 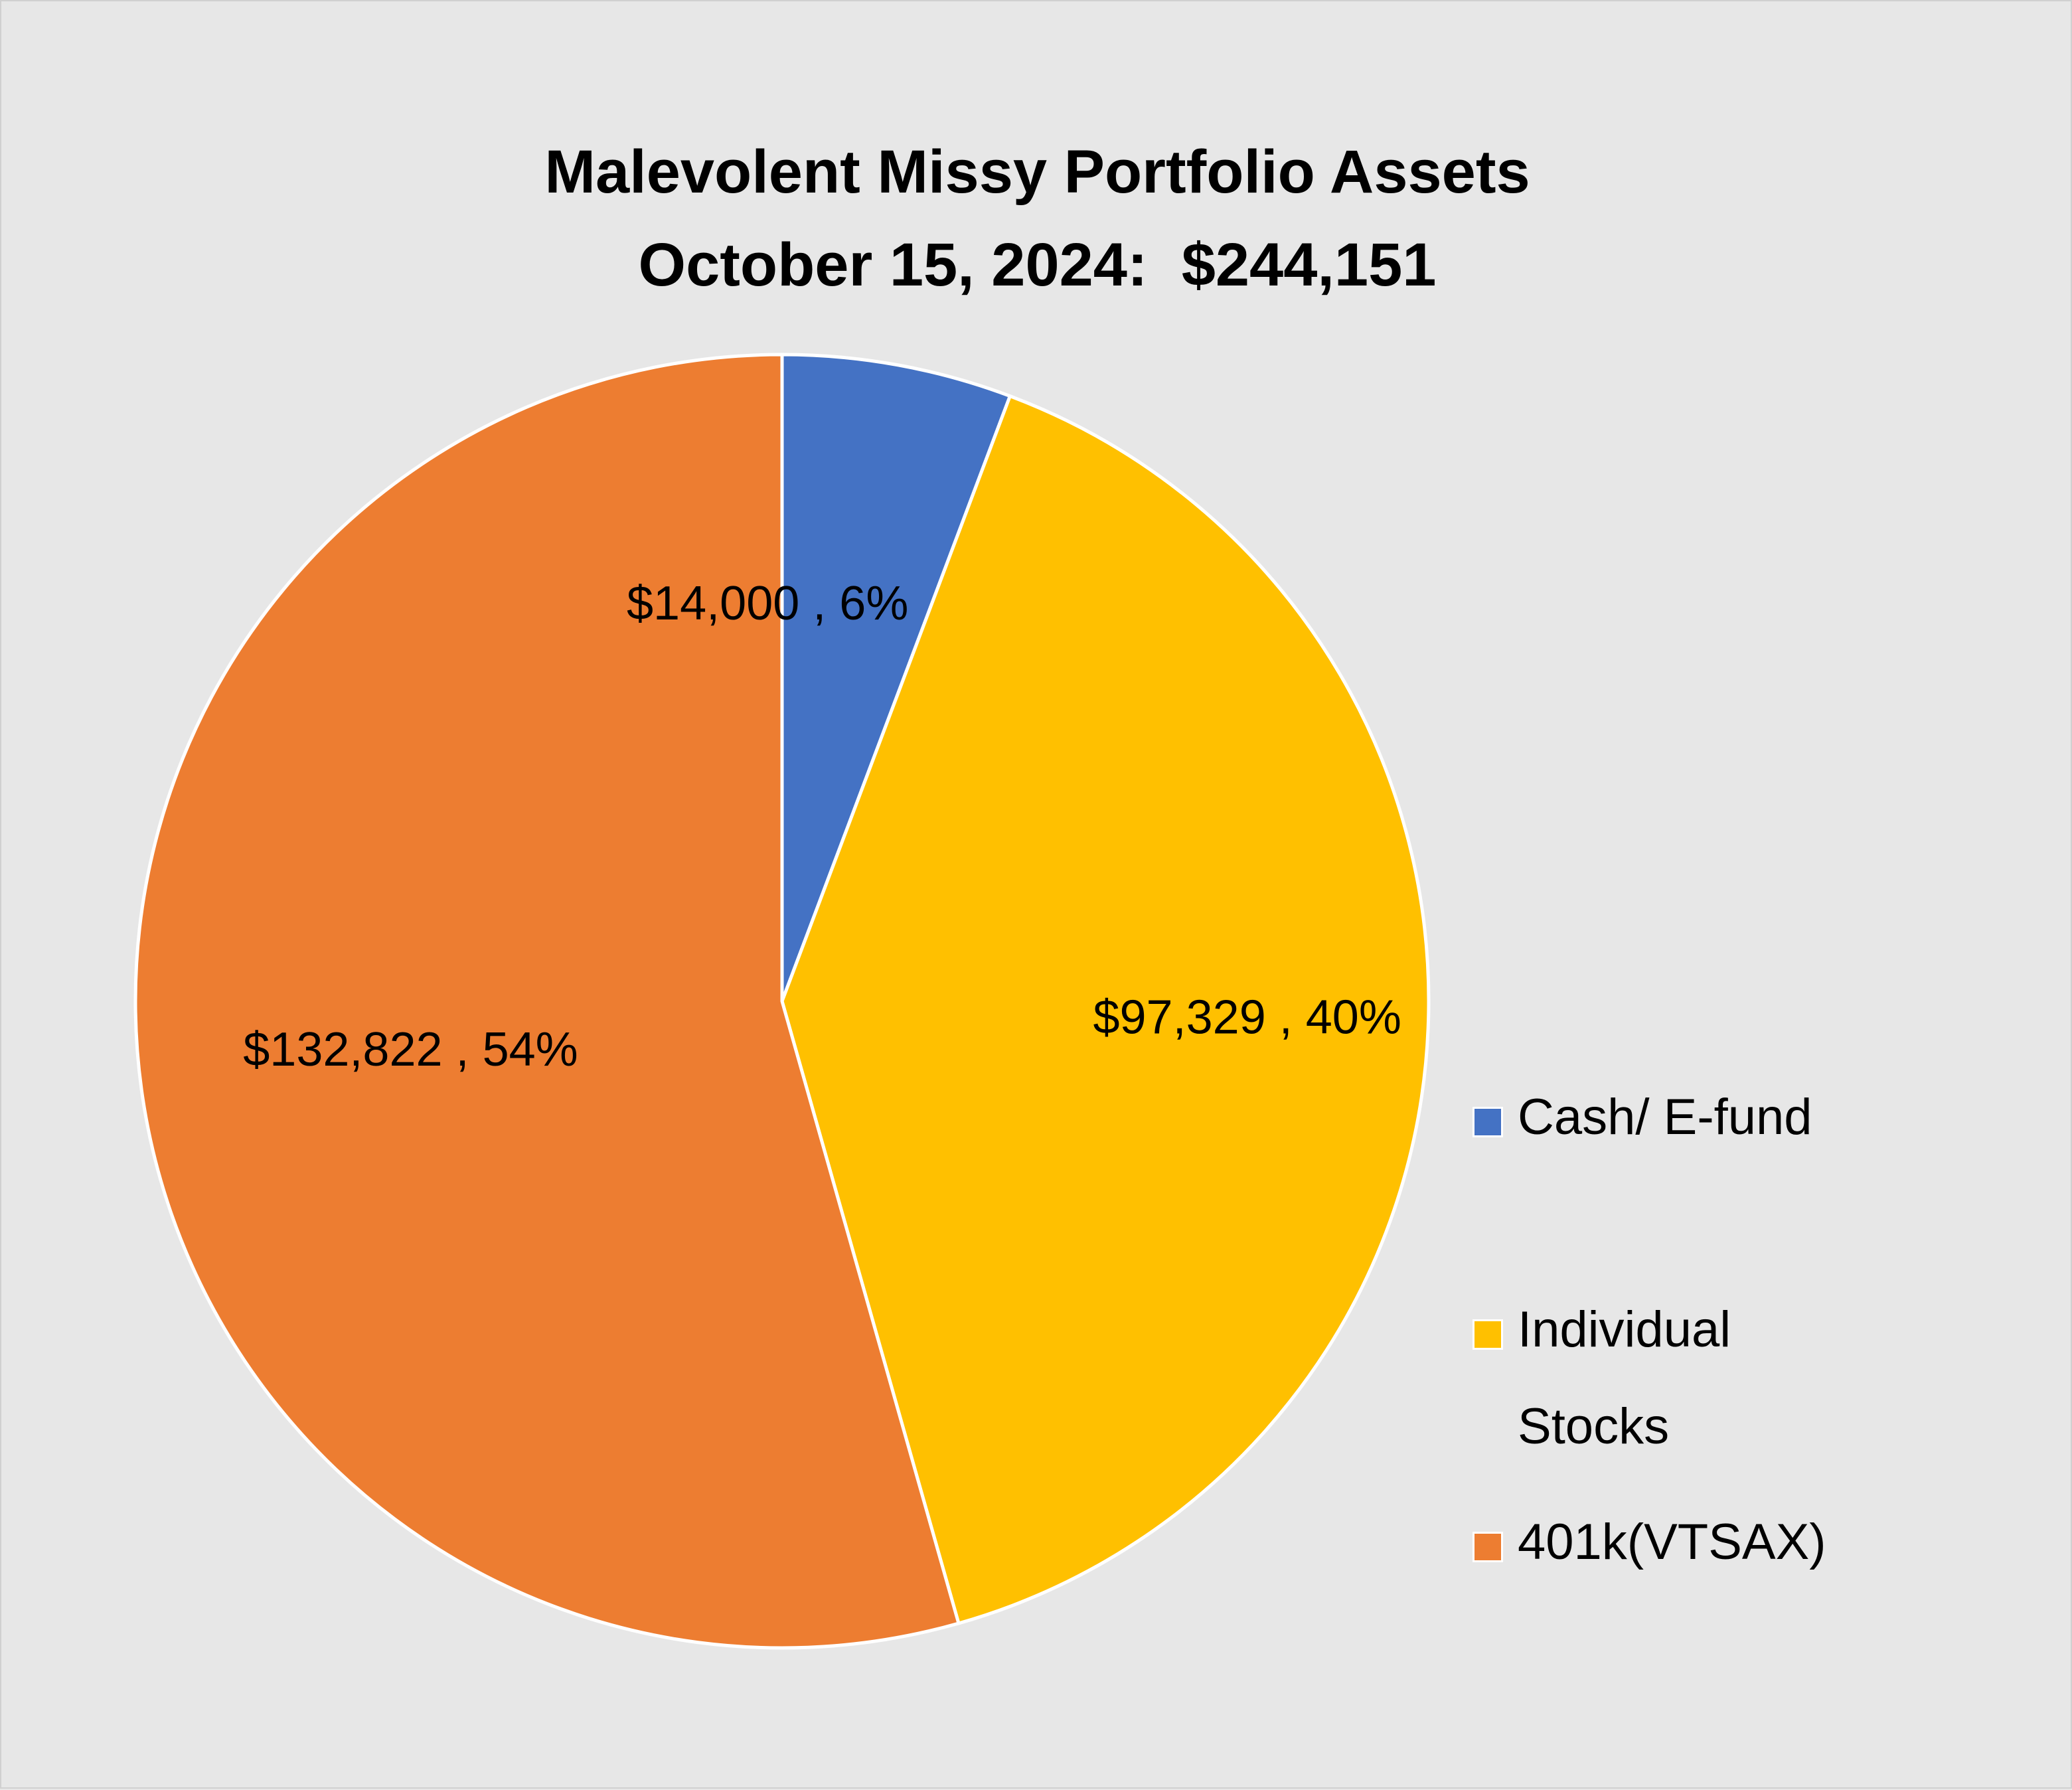 I want to click on pie-slice-cash, so click(x=896, y=677).